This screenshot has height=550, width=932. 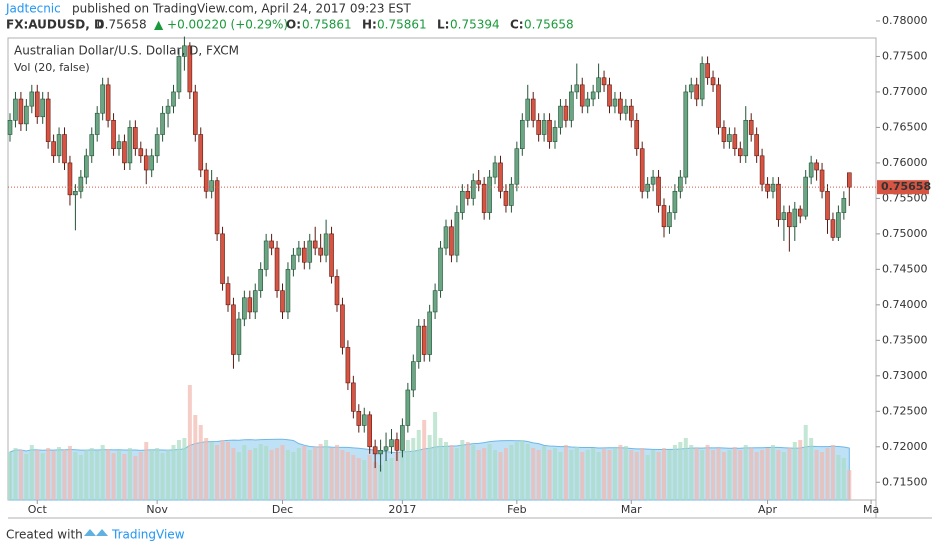 What do you see at coordinates (369, 25) in the screenshot?
I see `high-label: H:` at bounding box center [369, 25].